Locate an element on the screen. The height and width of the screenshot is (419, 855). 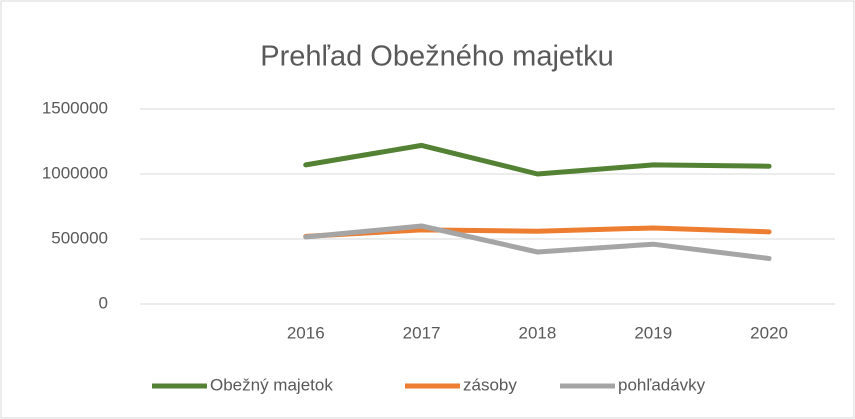
y-tick-label: 1500000 is located at coordinates (75, 107).